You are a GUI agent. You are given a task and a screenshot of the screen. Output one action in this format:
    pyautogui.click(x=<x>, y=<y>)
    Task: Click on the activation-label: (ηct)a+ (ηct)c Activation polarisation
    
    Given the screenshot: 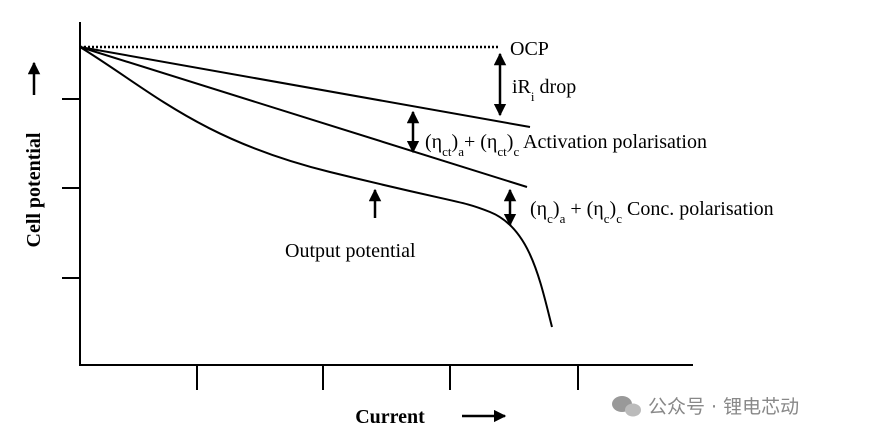 What is the action you would take?
    pyautogui.click(x=566, y=145)
    